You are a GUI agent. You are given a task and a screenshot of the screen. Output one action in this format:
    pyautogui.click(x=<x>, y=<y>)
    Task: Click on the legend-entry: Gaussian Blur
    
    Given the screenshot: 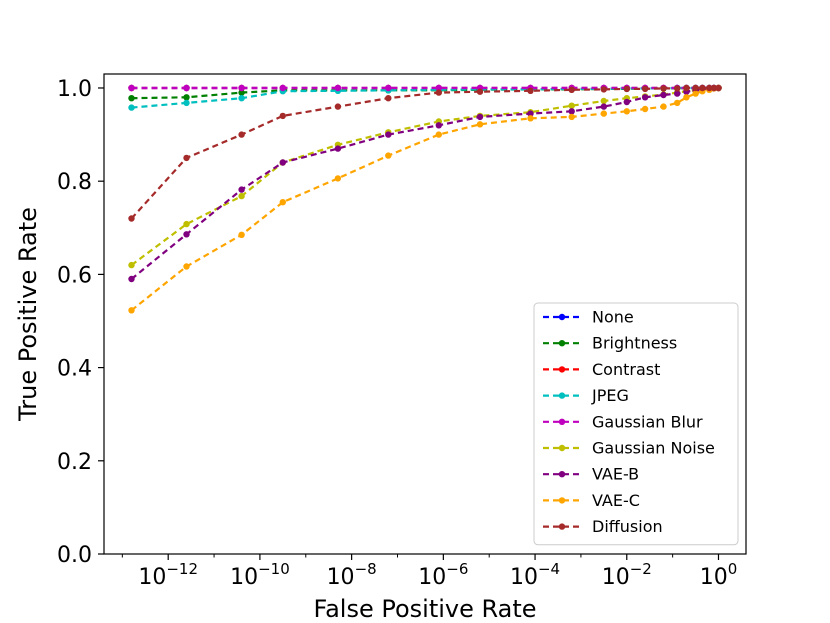 What is the action you would take?
    pyautogui.click(x=623, y=421)
    